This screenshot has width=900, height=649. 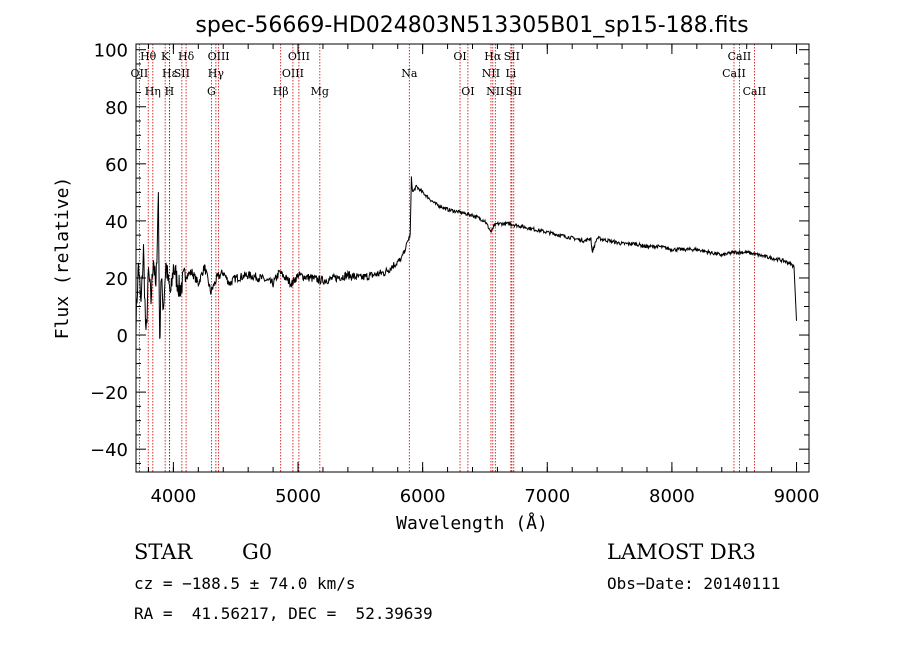 What do you see at coordinates (510, 73) in the screenshot?
I see `line-label-li: Li` at bounding box center [510, 73].